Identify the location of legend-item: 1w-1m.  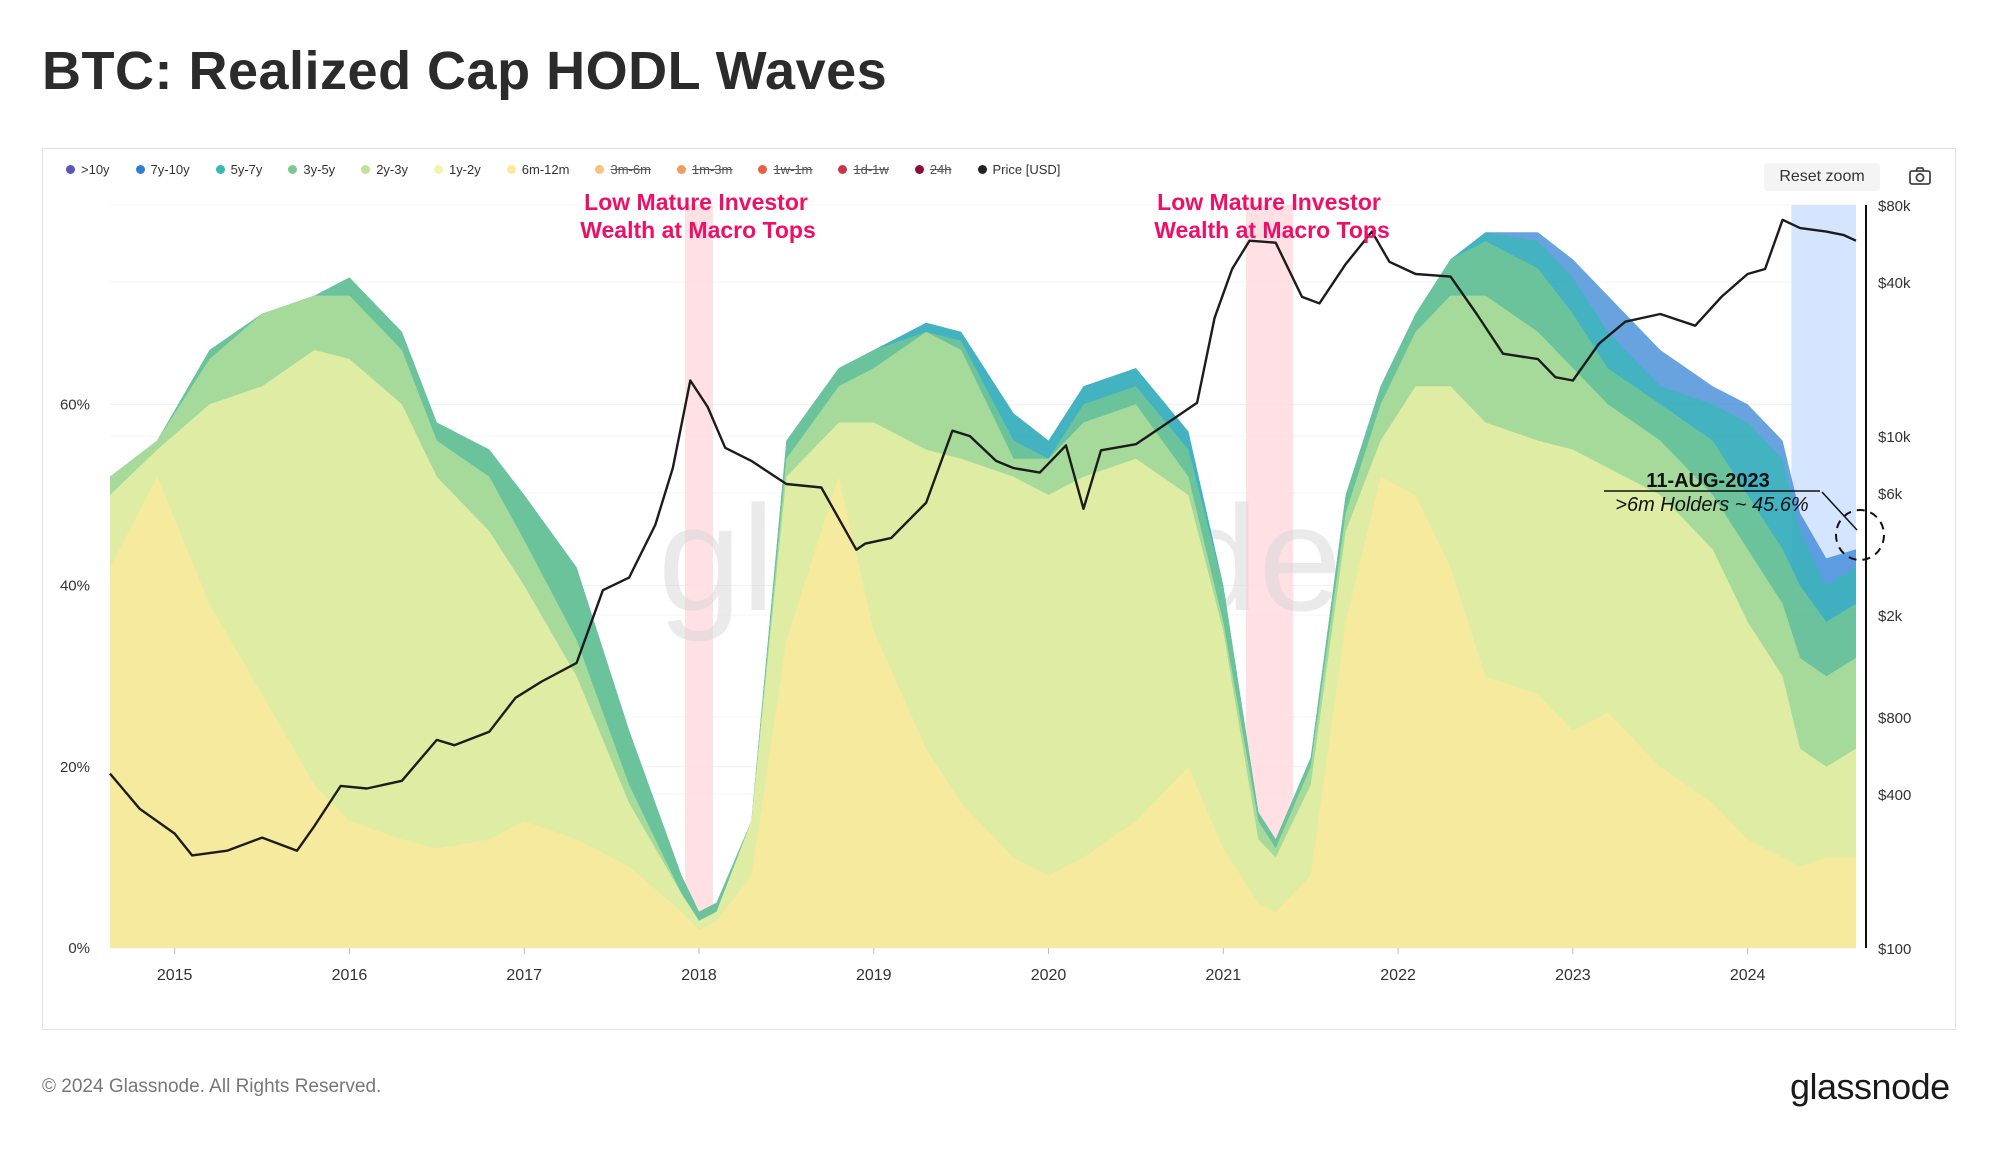
(785, 169).